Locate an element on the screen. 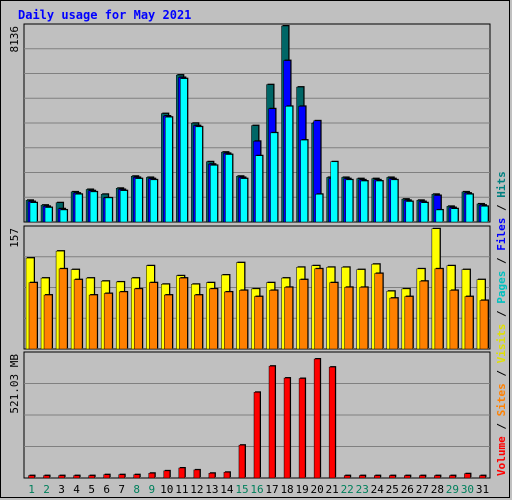  x-tick-label-13: 13 is located at coordinates (211, 489).